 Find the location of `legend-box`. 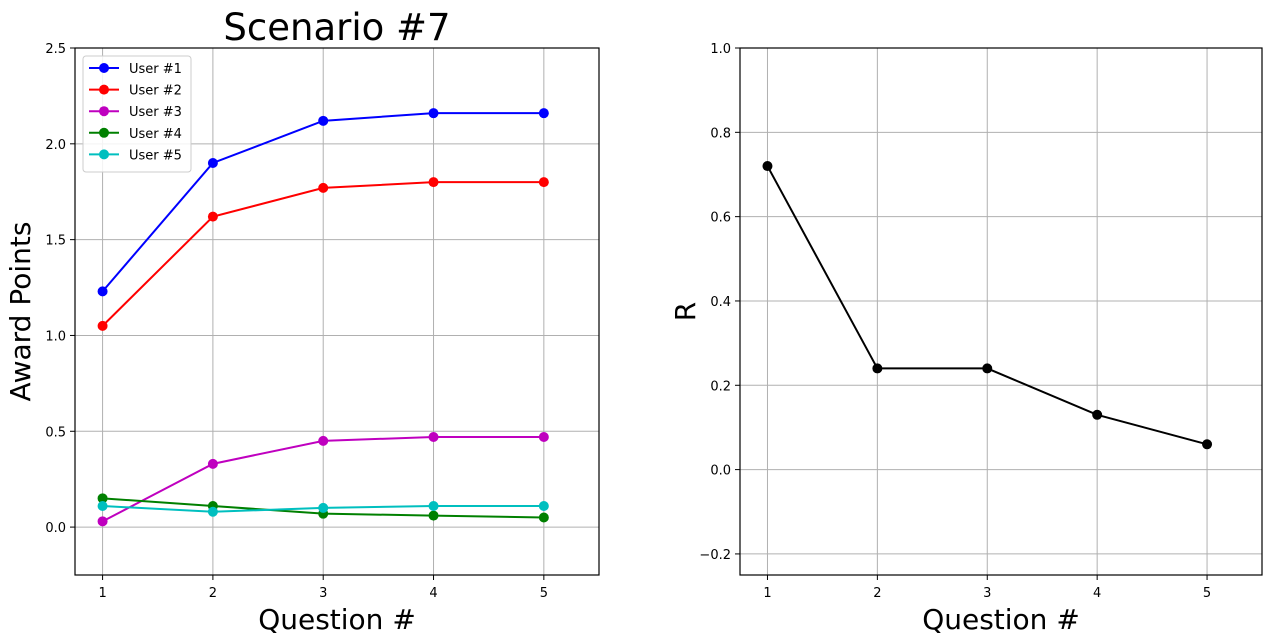

legend-box is located at coordinates (137, 114).